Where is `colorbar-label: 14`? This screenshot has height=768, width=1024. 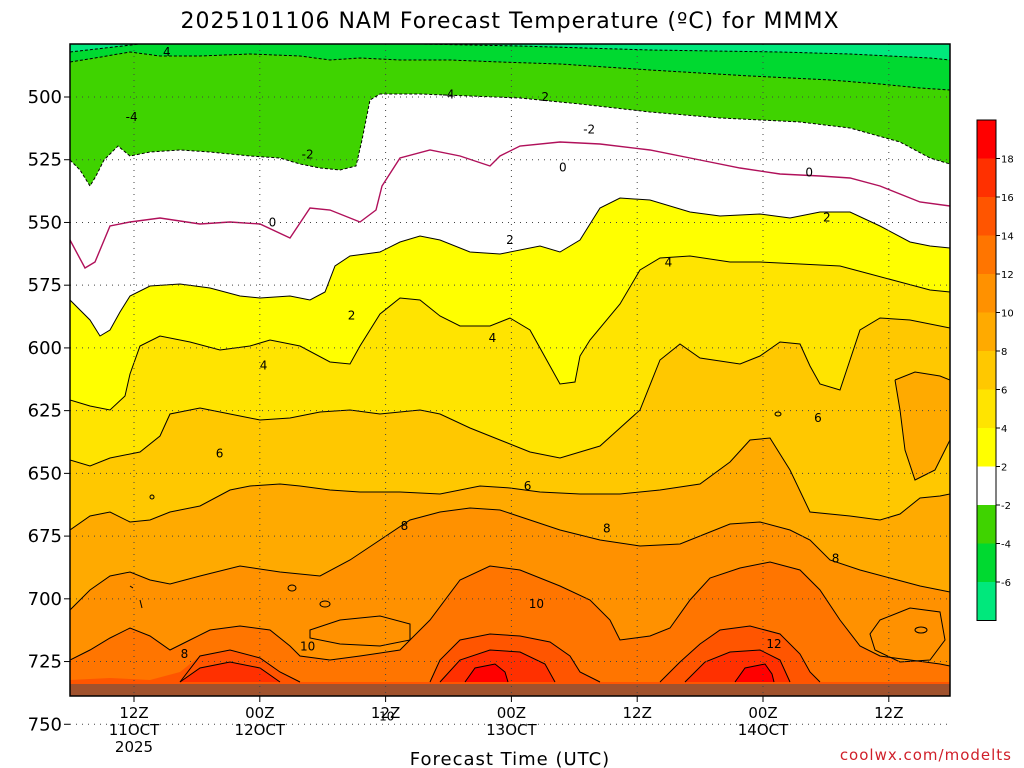 colorbar-label: 14 is located at coordinates (1007, 237).